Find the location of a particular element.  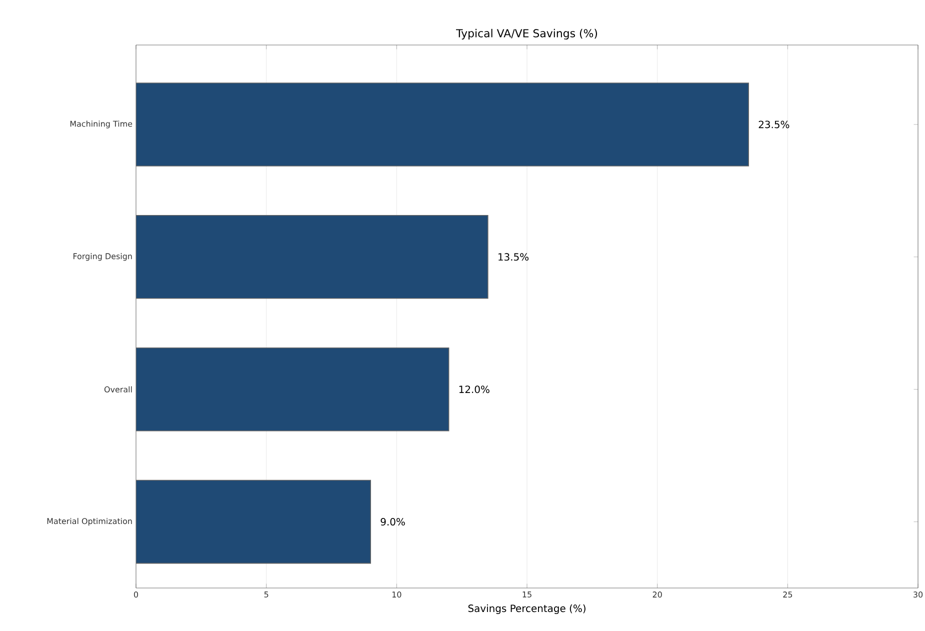

chart-title: Typical VA/VE Savings (%) is located at coordinates (527, 34).